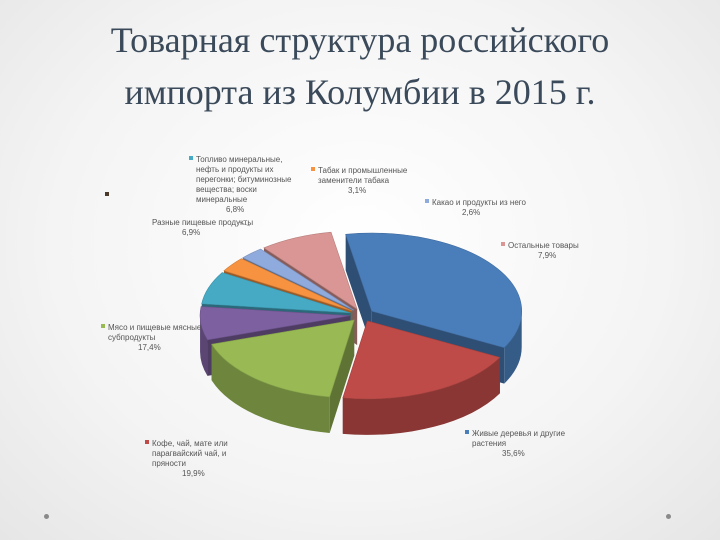 The image size is (720, 540). What do you see at coordinates (513, 453) in the screenshot?
I see `slice-value-label: 35,6%` at bounding box center [513, 453].